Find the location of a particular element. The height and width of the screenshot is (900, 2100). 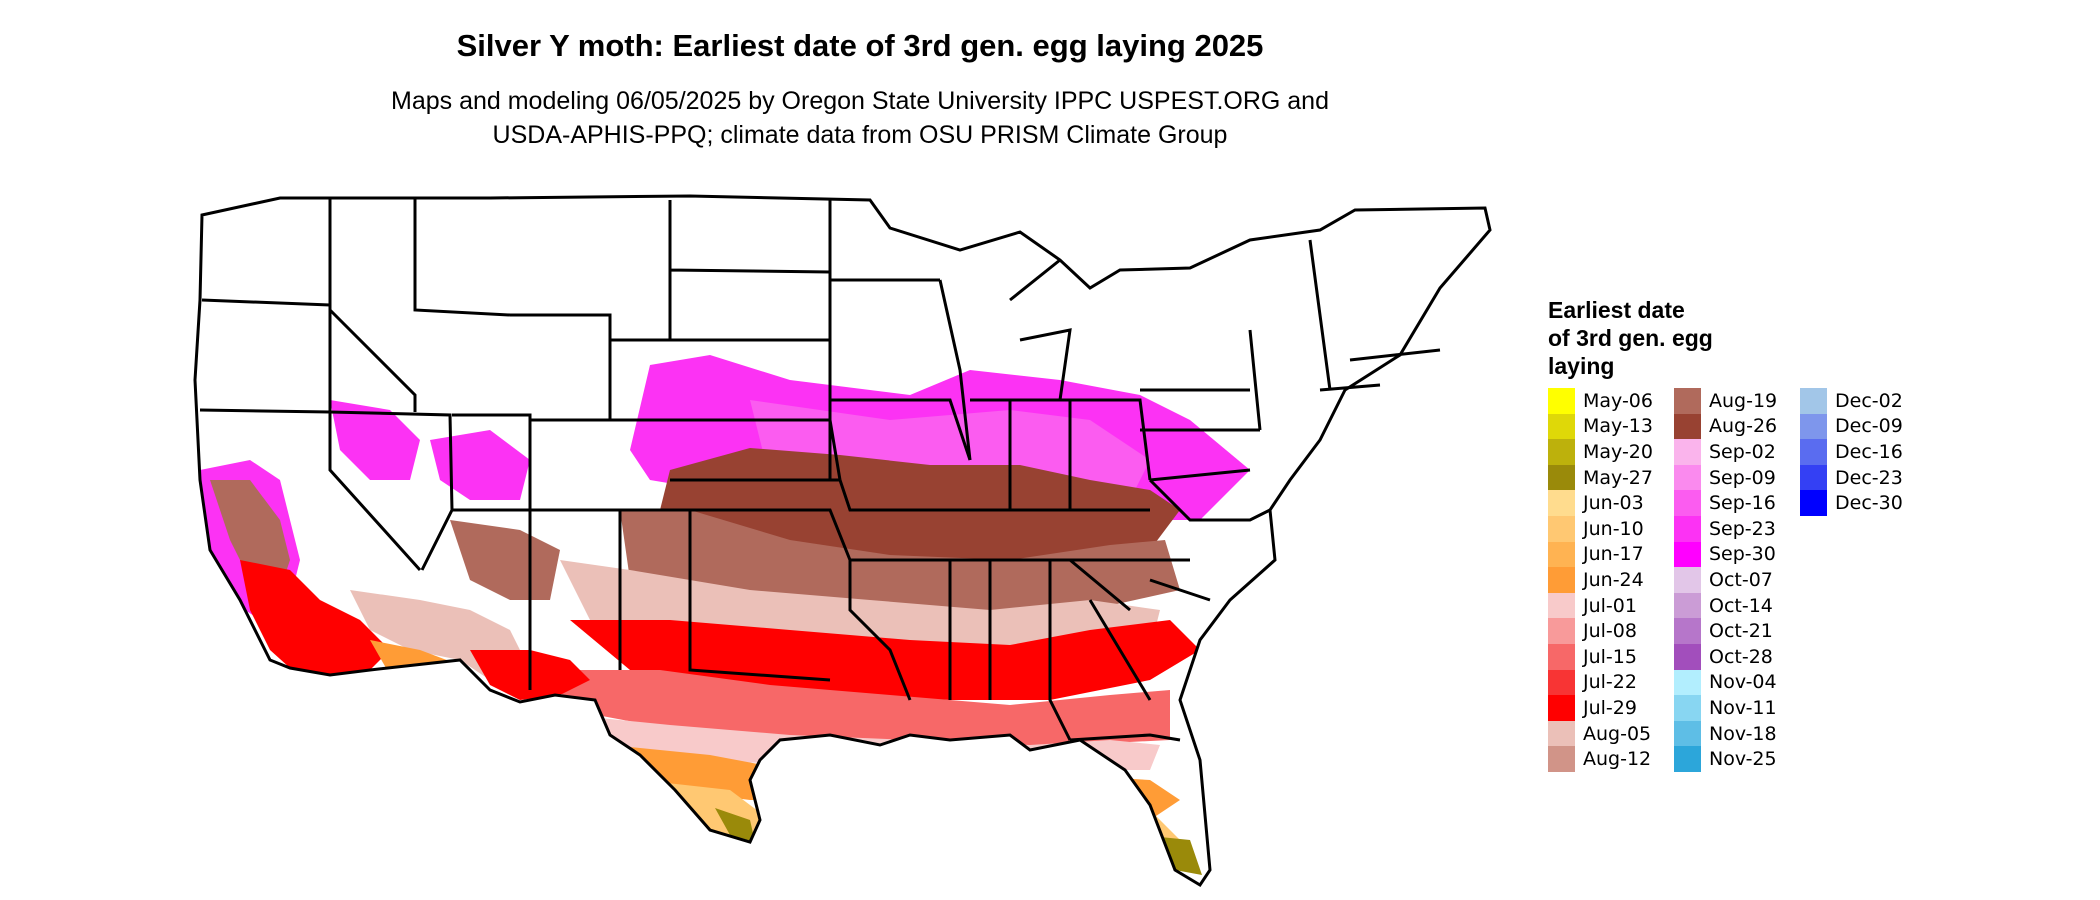

state-line-ut is located at coordinates (492, 461).